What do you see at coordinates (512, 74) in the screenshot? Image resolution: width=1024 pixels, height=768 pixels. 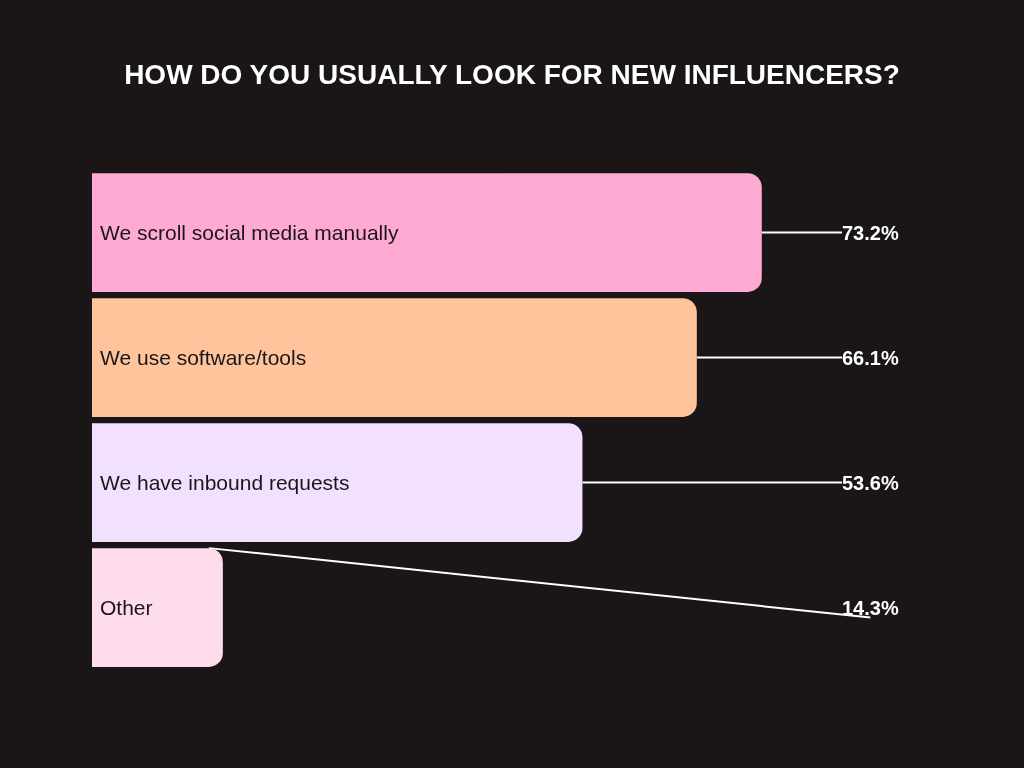 I see `chart-title: HOW DO YOU USUALLY LOOK FOR NEW INFLUENCERS?` at bounding box center [512, 74].